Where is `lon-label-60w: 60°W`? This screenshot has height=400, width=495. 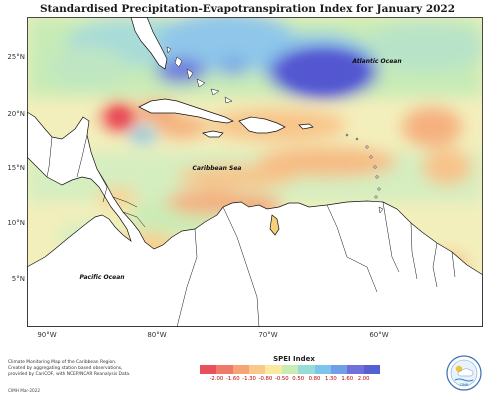 lon-label-60w: 60°W is located at coordinates (379, 335).